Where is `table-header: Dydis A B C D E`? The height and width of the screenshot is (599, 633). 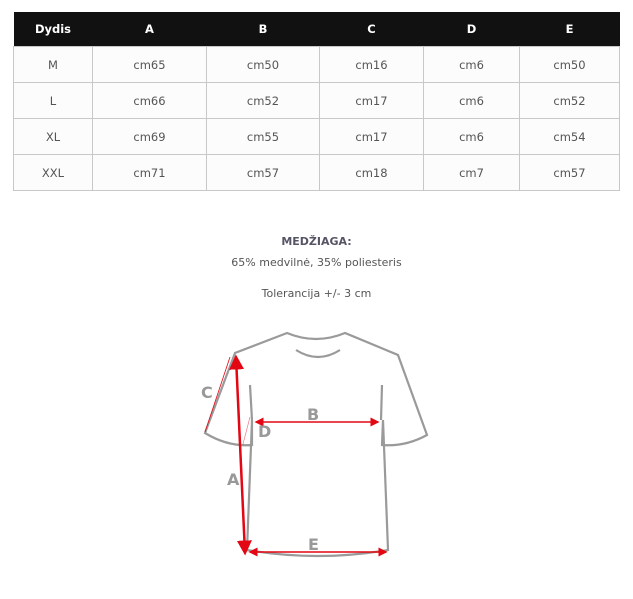 table-header: Dydis A B C D E is located at coordinates (316, 29).